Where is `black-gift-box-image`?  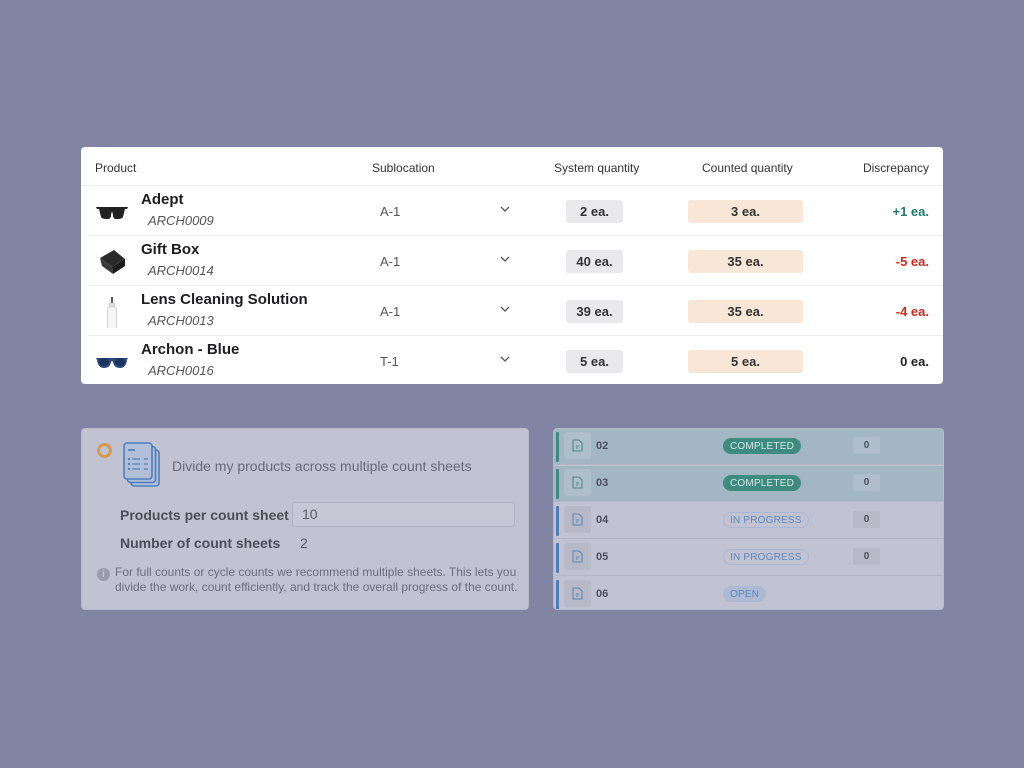 black-gift-box-image is located at coordinates (112, 262).